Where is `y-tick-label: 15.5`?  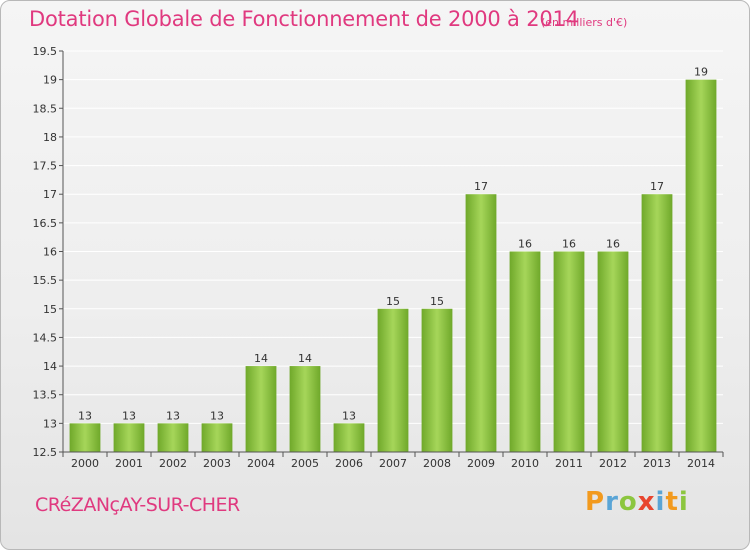 y-tick-label: 15.5 is located at coordinates (45, 280).